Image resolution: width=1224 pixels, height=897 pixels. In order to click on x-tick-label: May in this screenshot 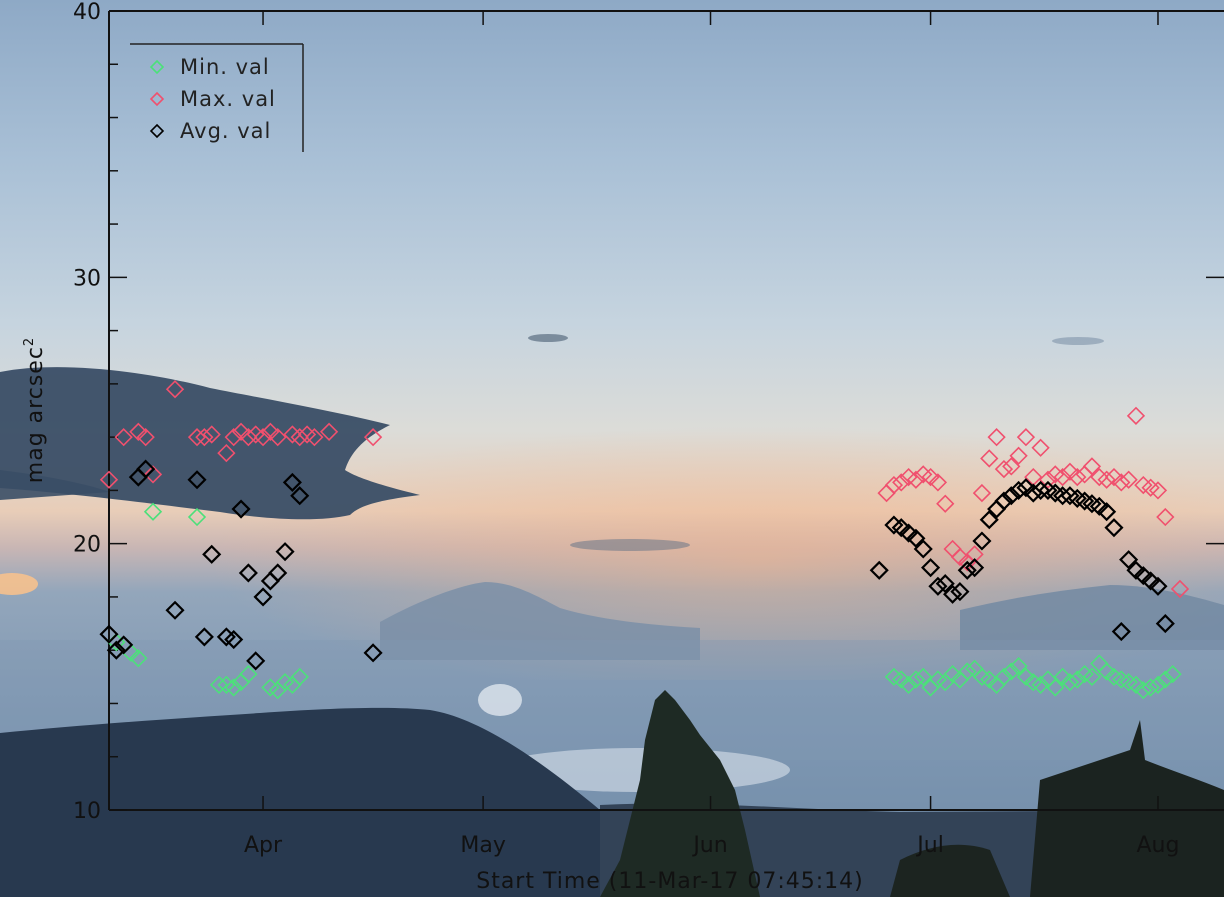, I will do `click(482, 845)`.